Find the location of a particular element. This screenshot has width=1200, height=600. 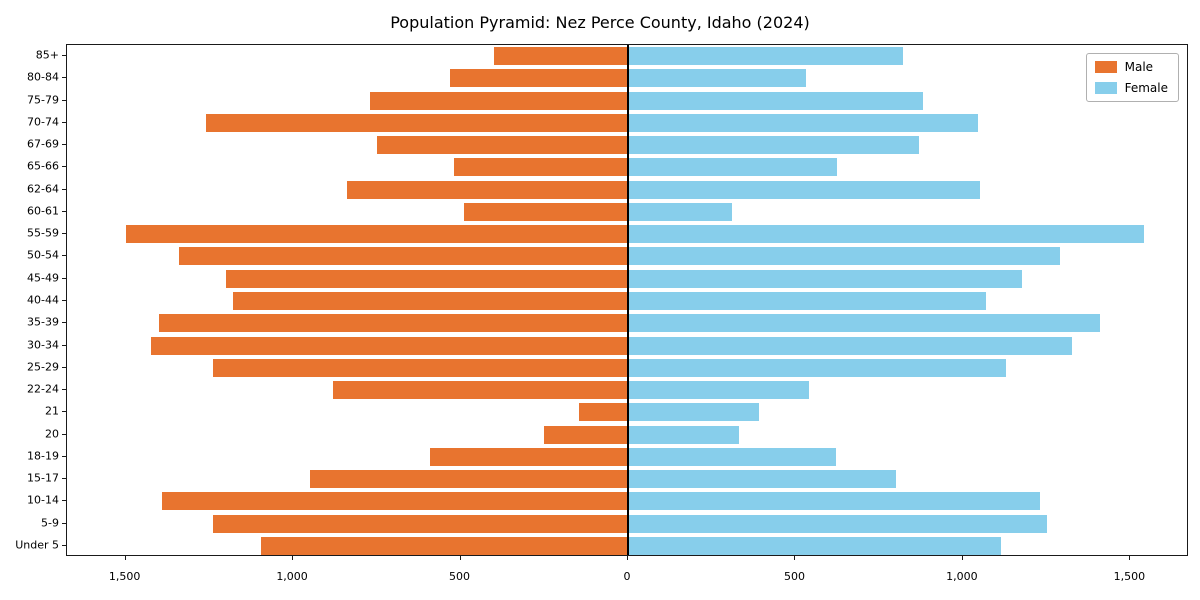

legend-item-male: Male is located at coordinates (1131, 67).